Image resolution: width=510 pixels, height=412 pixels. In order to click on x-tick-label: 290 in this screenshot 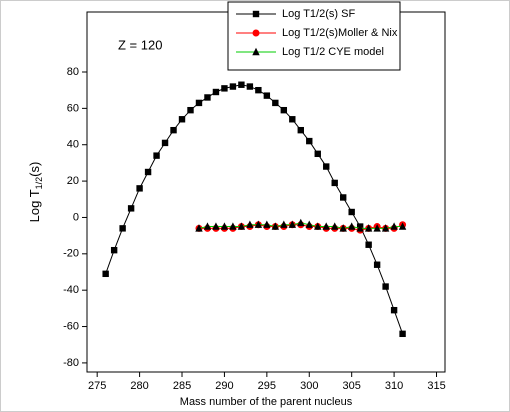, I will do `click(224, 386)`.